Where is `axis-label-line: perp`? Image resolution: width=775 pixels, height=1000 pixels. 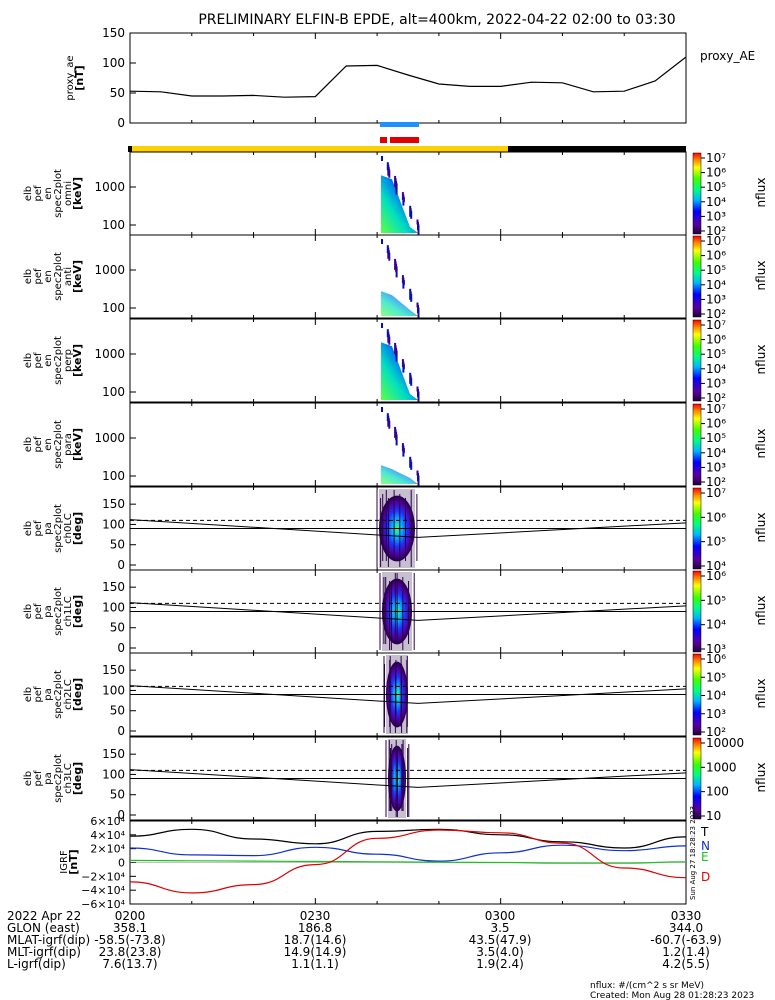
axis-label-line: perp is located at coordinates (68, 360).